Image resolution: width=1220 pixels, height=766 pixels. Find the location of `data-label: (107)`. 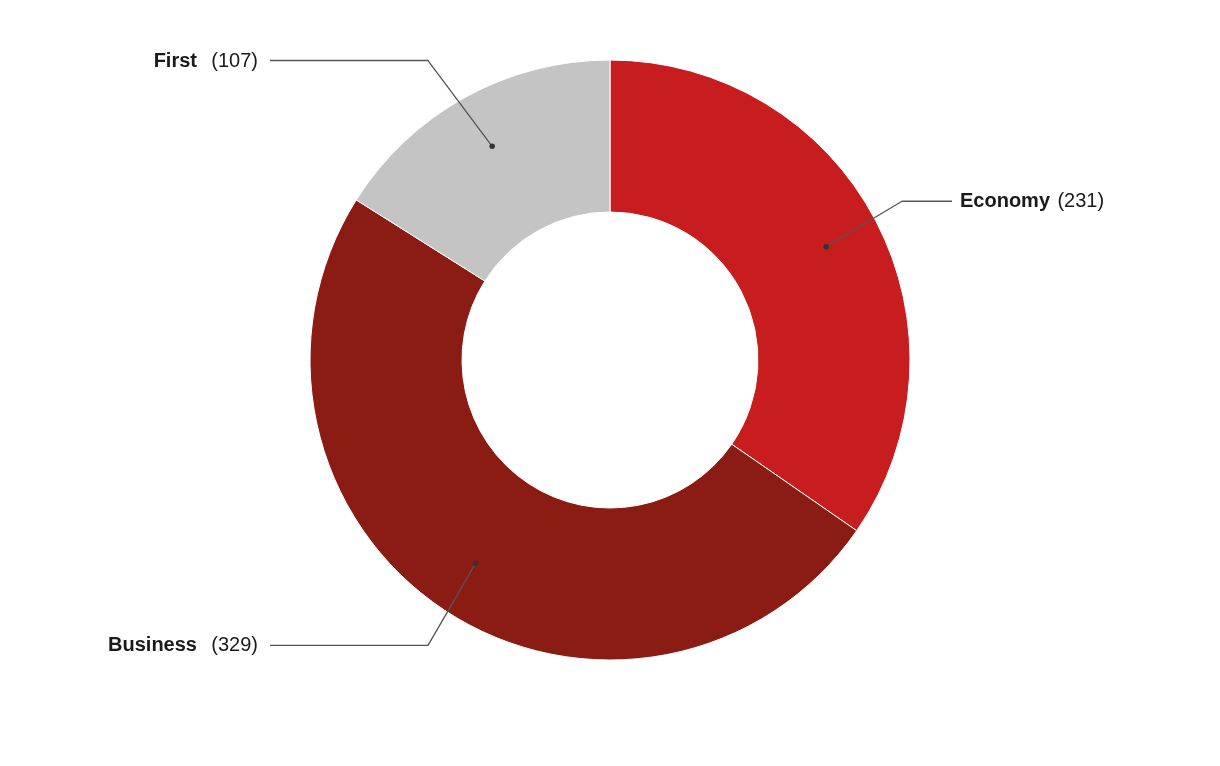

data-label: (107) is located at coordinates (234, 59).